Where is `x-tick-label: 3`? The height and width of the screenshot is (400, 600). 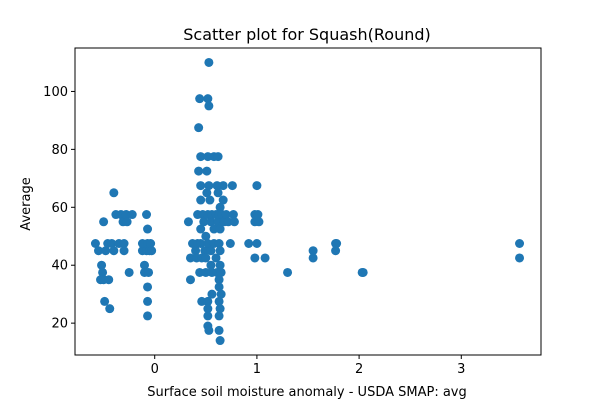 x-tick-label: 3 is located at coordinates (461, 369).